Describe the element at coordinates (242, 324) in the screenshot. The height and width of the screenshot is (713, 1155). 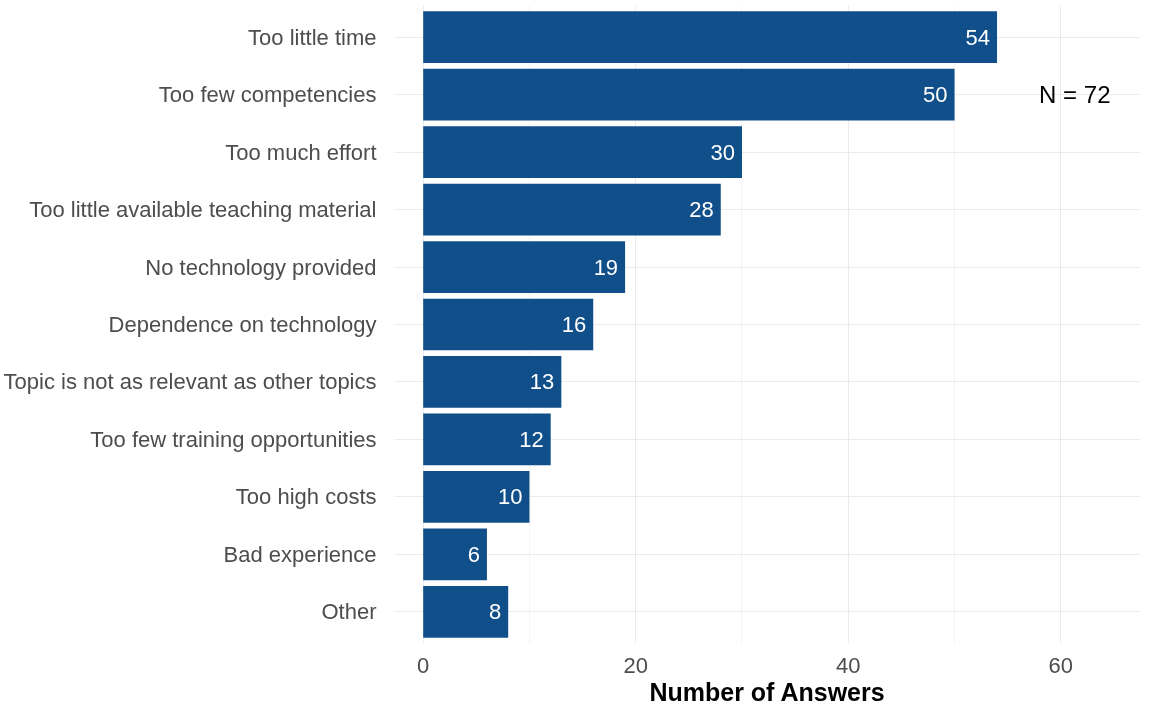
I see `y-tick-label: Dependence on technology` at that location.